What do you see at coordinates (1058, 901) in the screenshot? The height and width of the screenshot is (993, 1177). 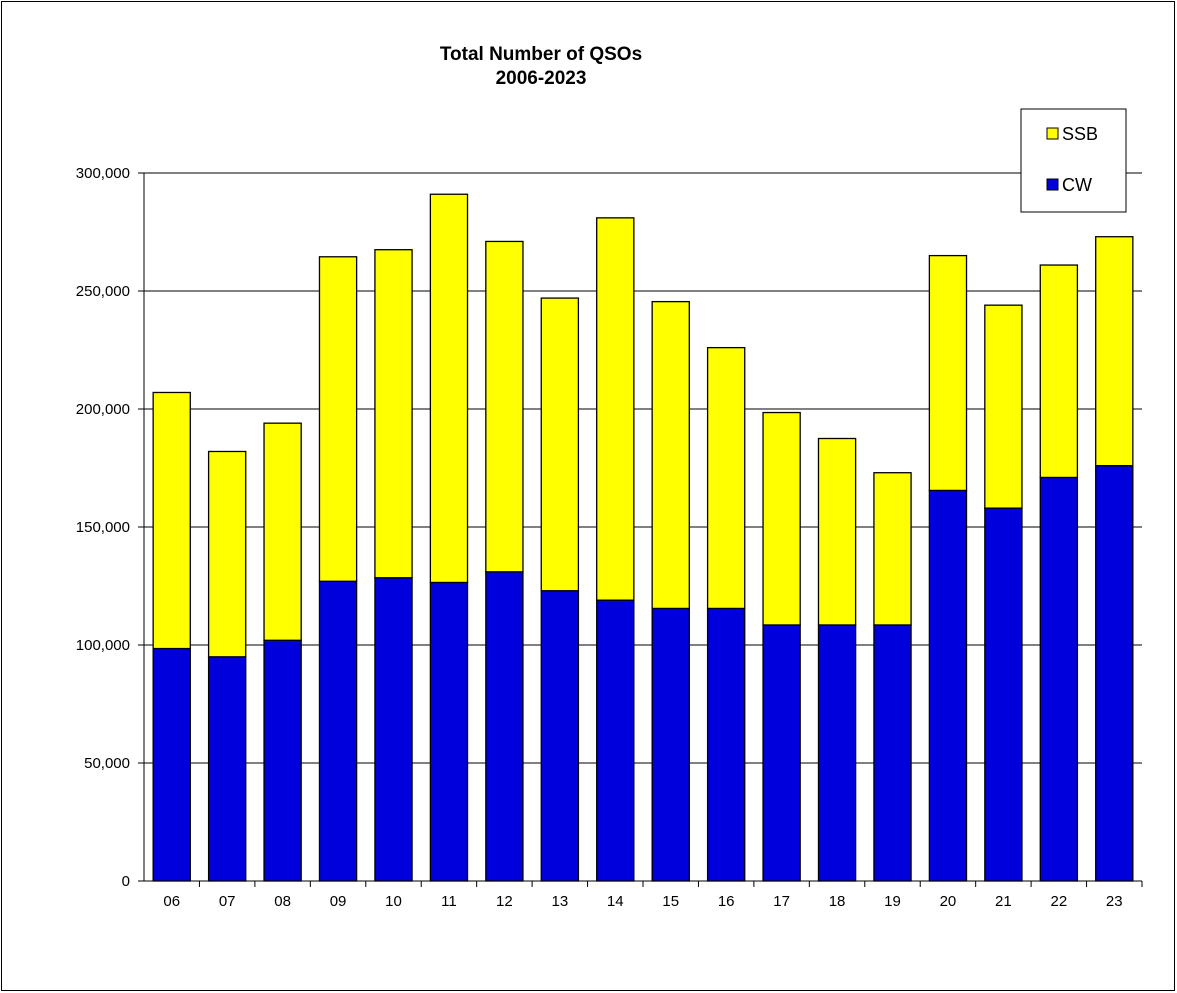 I see `x-tick-label: 22` at bounding box center [1058, 901].